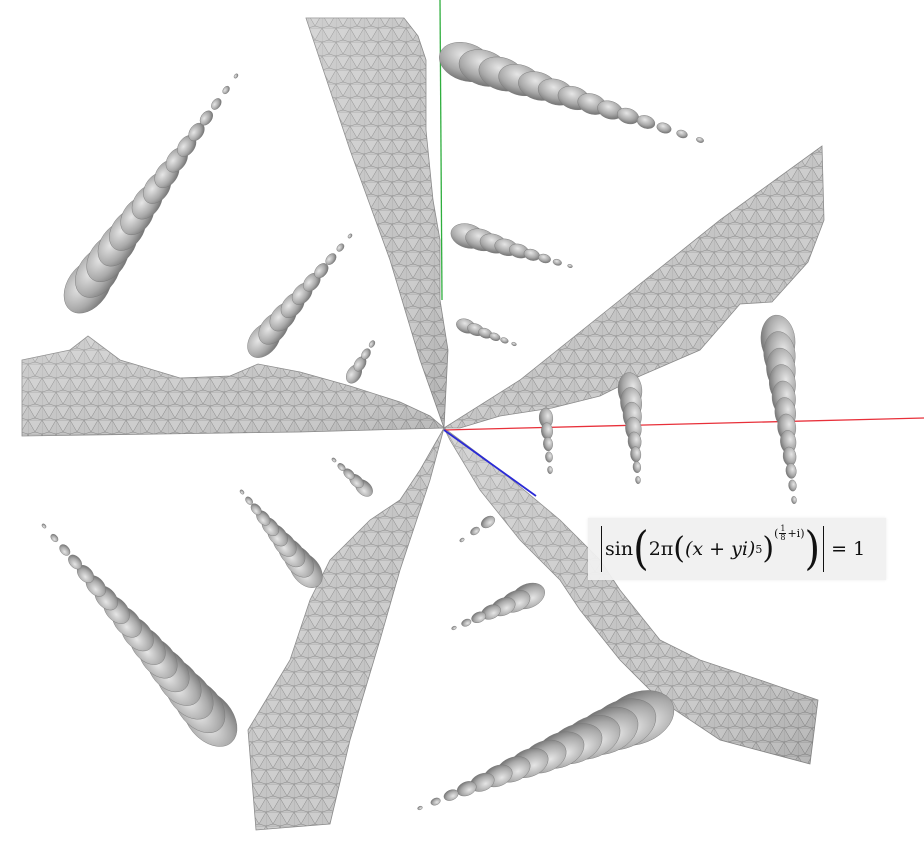 The image size is (924, 856). What do you see at coordinates (683, 424) in the screenshot?
I see `x-axis` at bounding box center [683, 424].